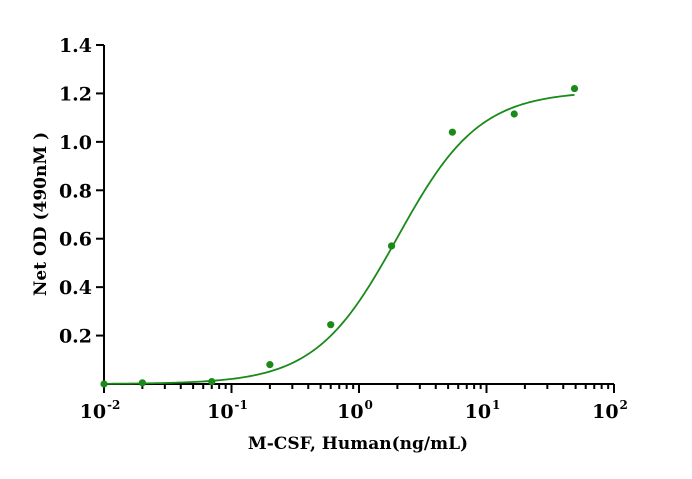  Describe the element at coordinates (41, 214) in the screenshot. I see `y-axis-title: Net OD (490nM )` at that location.